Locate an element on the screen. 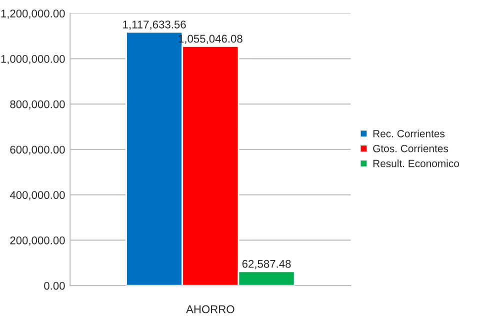 The width and height of the screenshot is (501, 334). y-tick-label: 0.00 is located at coordinates (54, 286).